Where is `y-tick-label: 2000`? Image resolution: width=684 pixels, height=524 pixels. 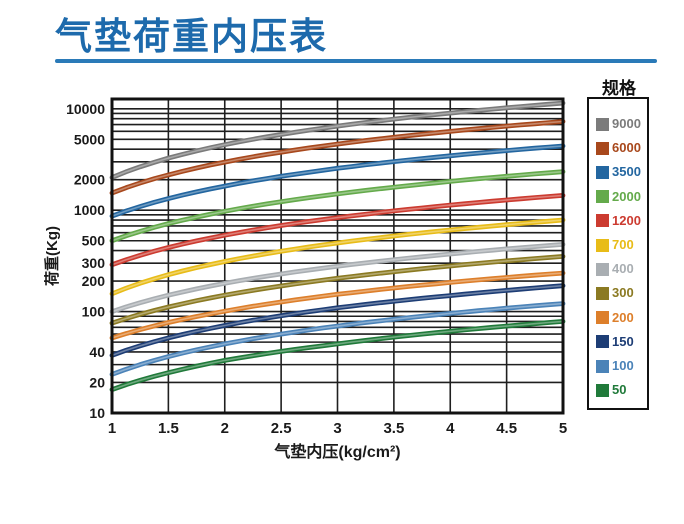 y-tick-label: 2000 is located at coordinates (89, 180).